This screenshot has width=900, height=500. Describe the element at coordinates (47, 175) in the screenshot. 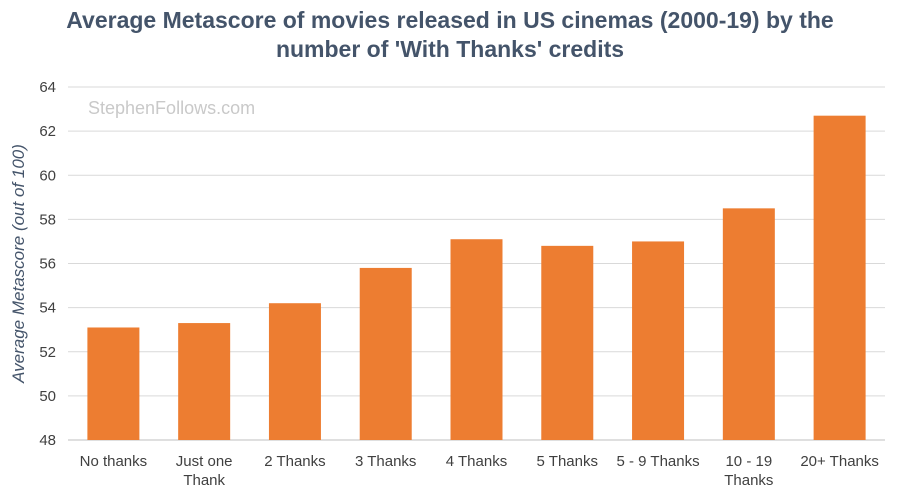

I see `y-tick-label: 60` at that location.